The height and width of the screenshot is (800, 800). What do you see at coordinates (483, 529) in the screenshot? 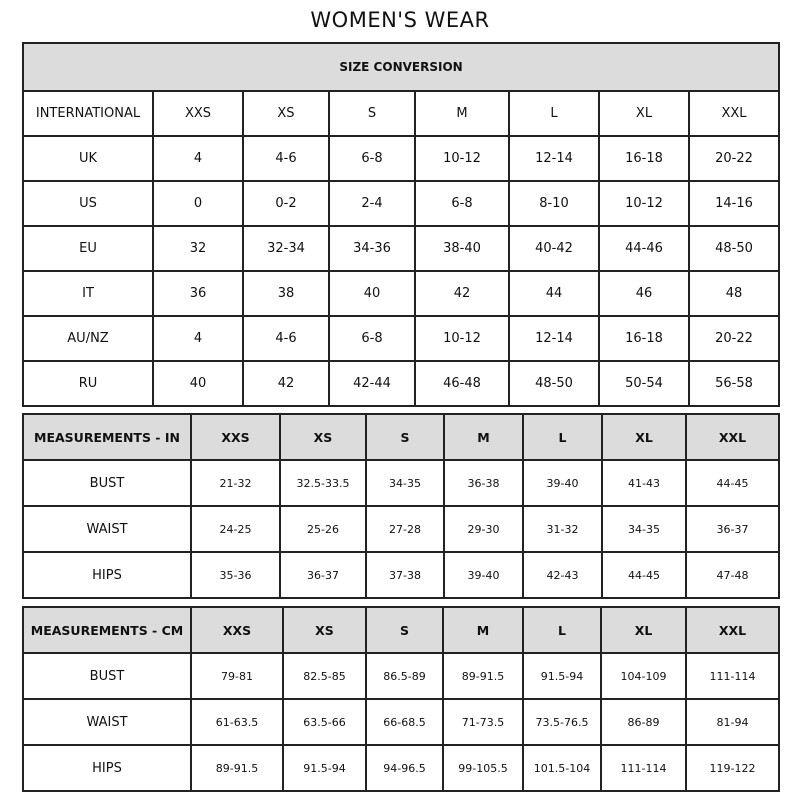
I see `table-cell: 29-30` at bounding box center [483, 529].